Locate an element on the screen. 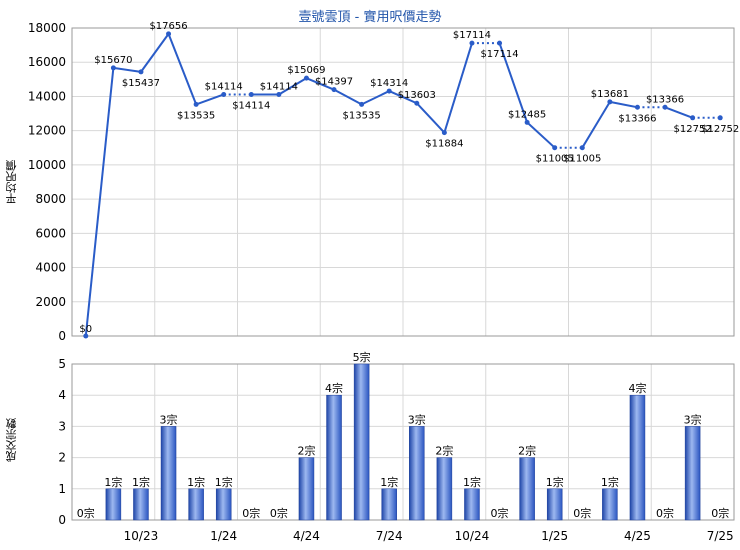  line-data-label: $14397 is located at coordinates (334, 82).